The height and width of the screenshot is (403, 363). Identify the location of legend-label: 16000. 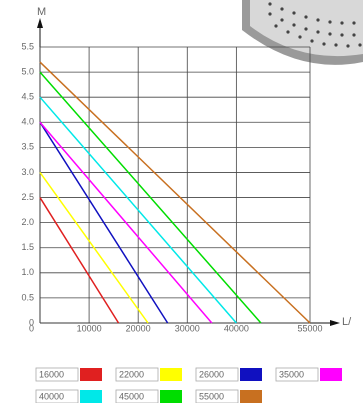
(51, 374).